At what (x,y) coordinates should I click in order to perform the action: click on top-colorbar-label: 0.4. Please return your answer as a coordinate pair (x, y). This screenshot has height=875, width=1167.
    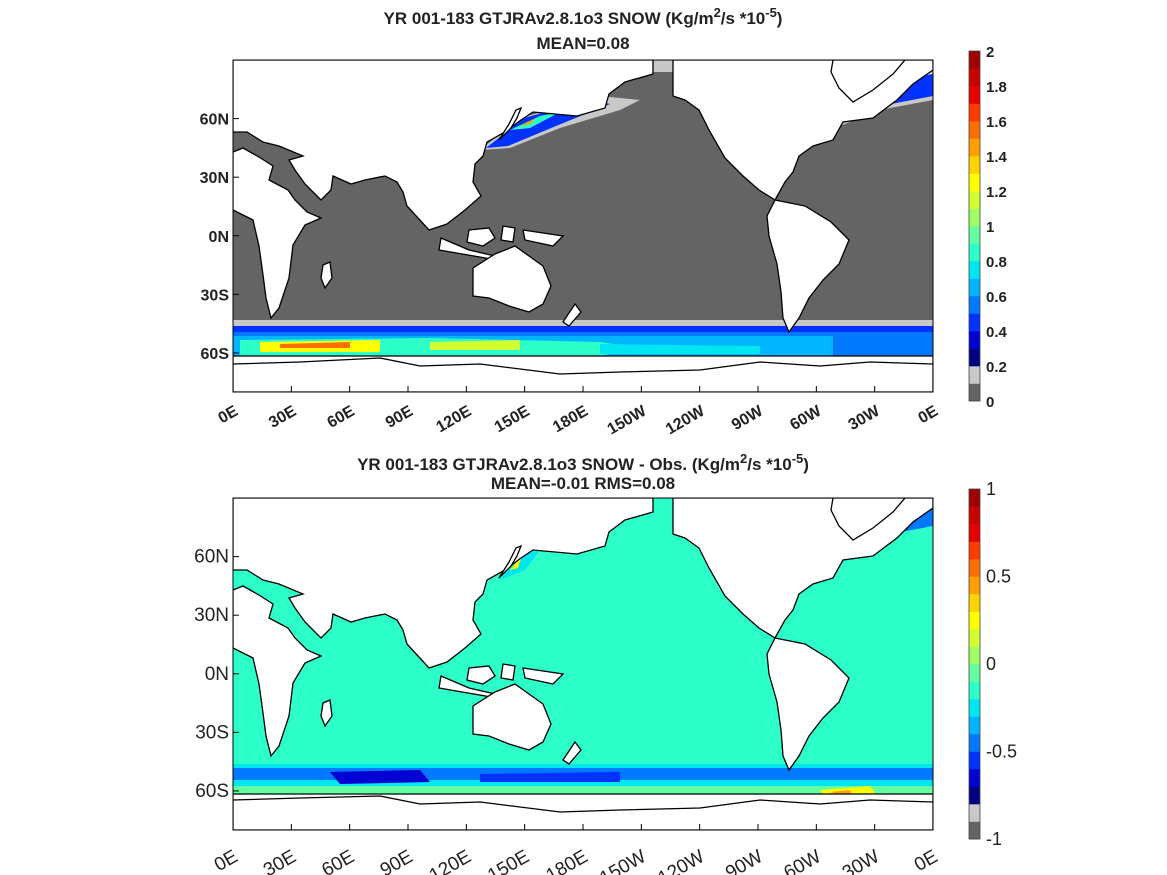
    Looking at the image, I should click on (997, 332).